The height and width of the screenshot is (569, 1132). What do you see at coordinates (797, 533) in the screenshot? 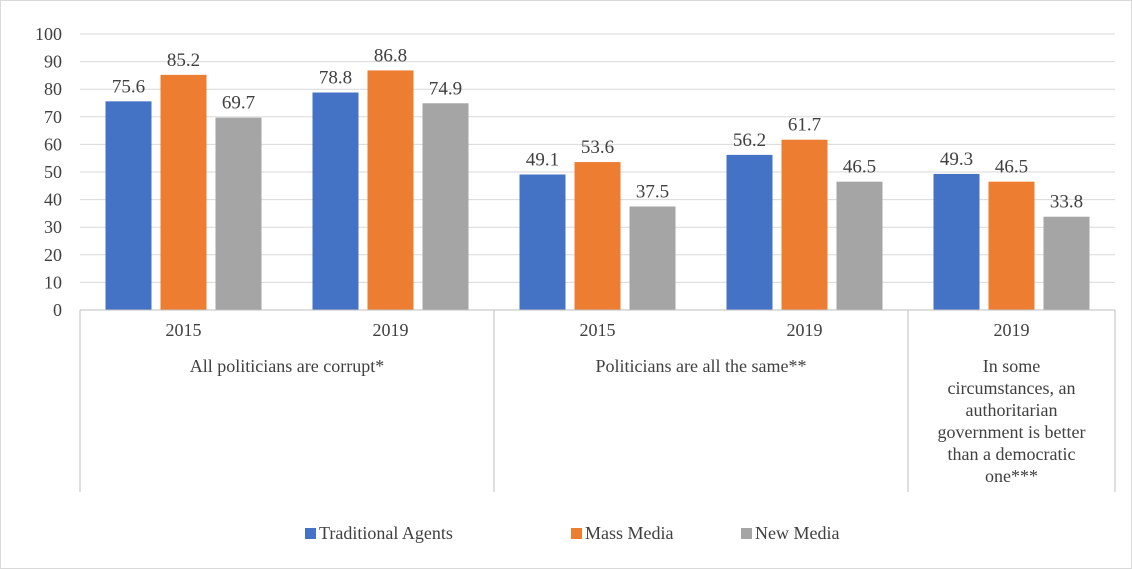
I see `legend-entry: New Media` at bounding box center [797, 533].